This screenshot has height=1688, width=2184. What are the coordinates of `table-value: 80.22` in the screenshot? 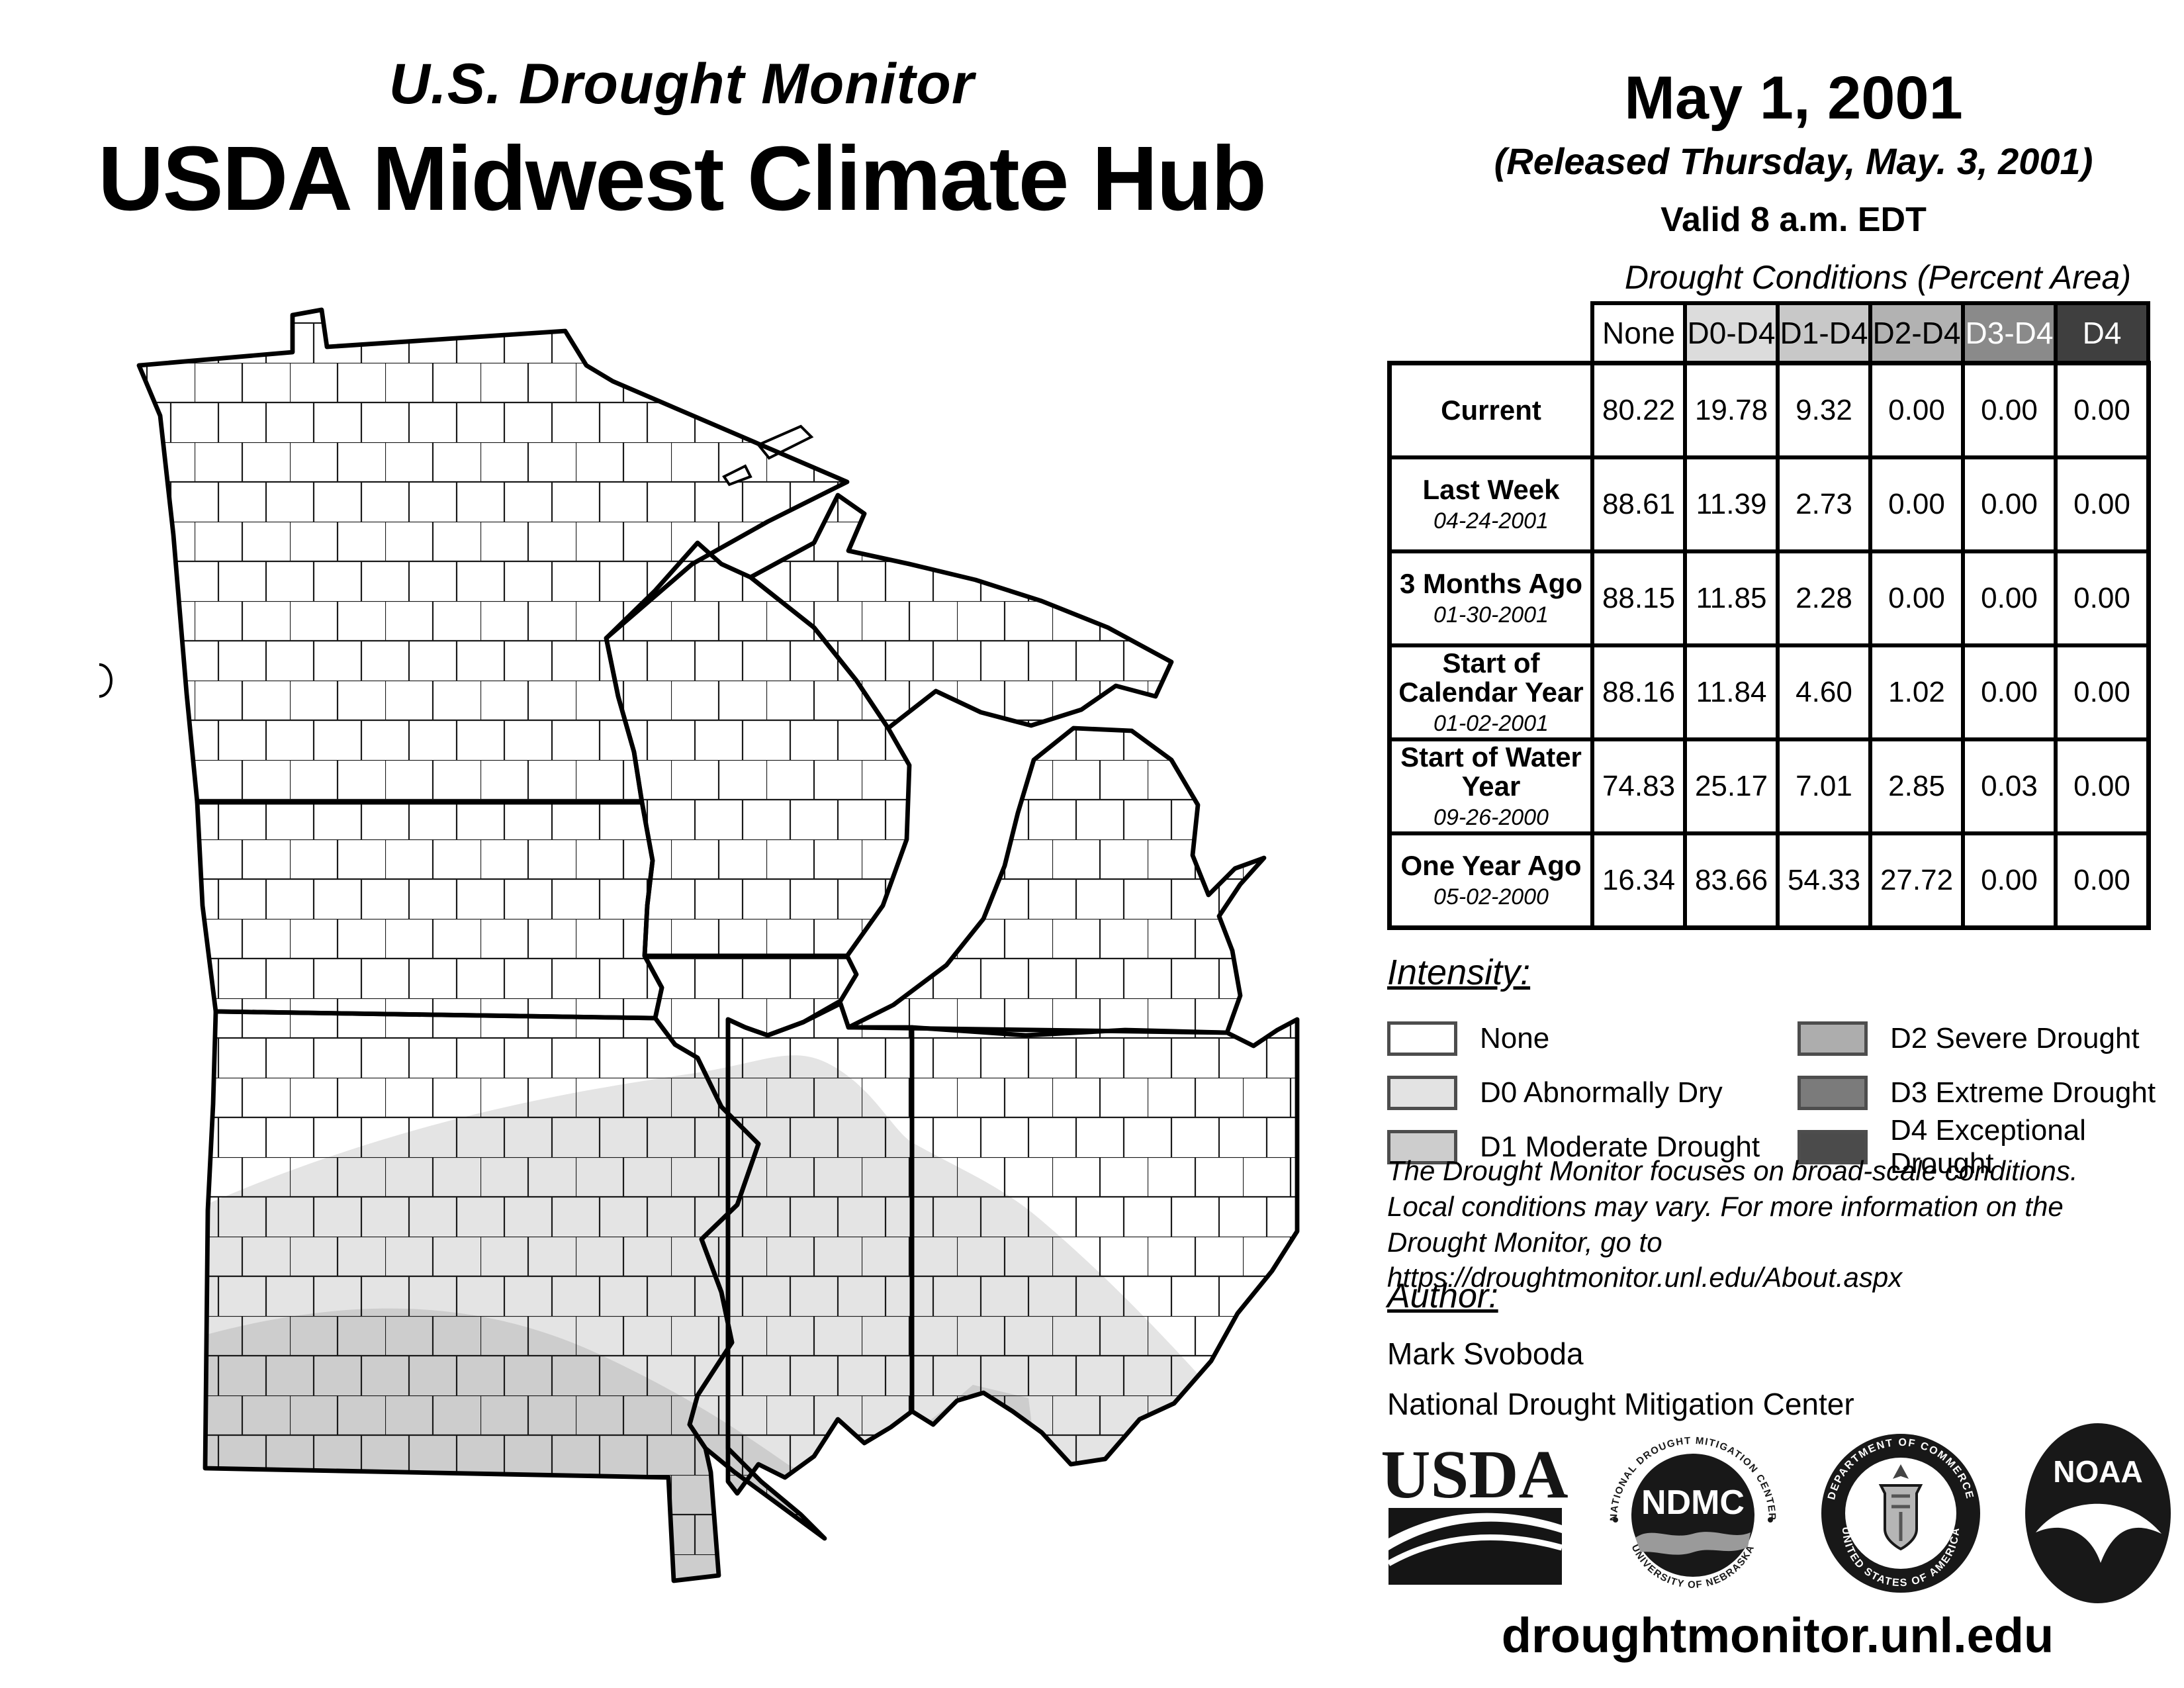 It's located at (1638, 410).